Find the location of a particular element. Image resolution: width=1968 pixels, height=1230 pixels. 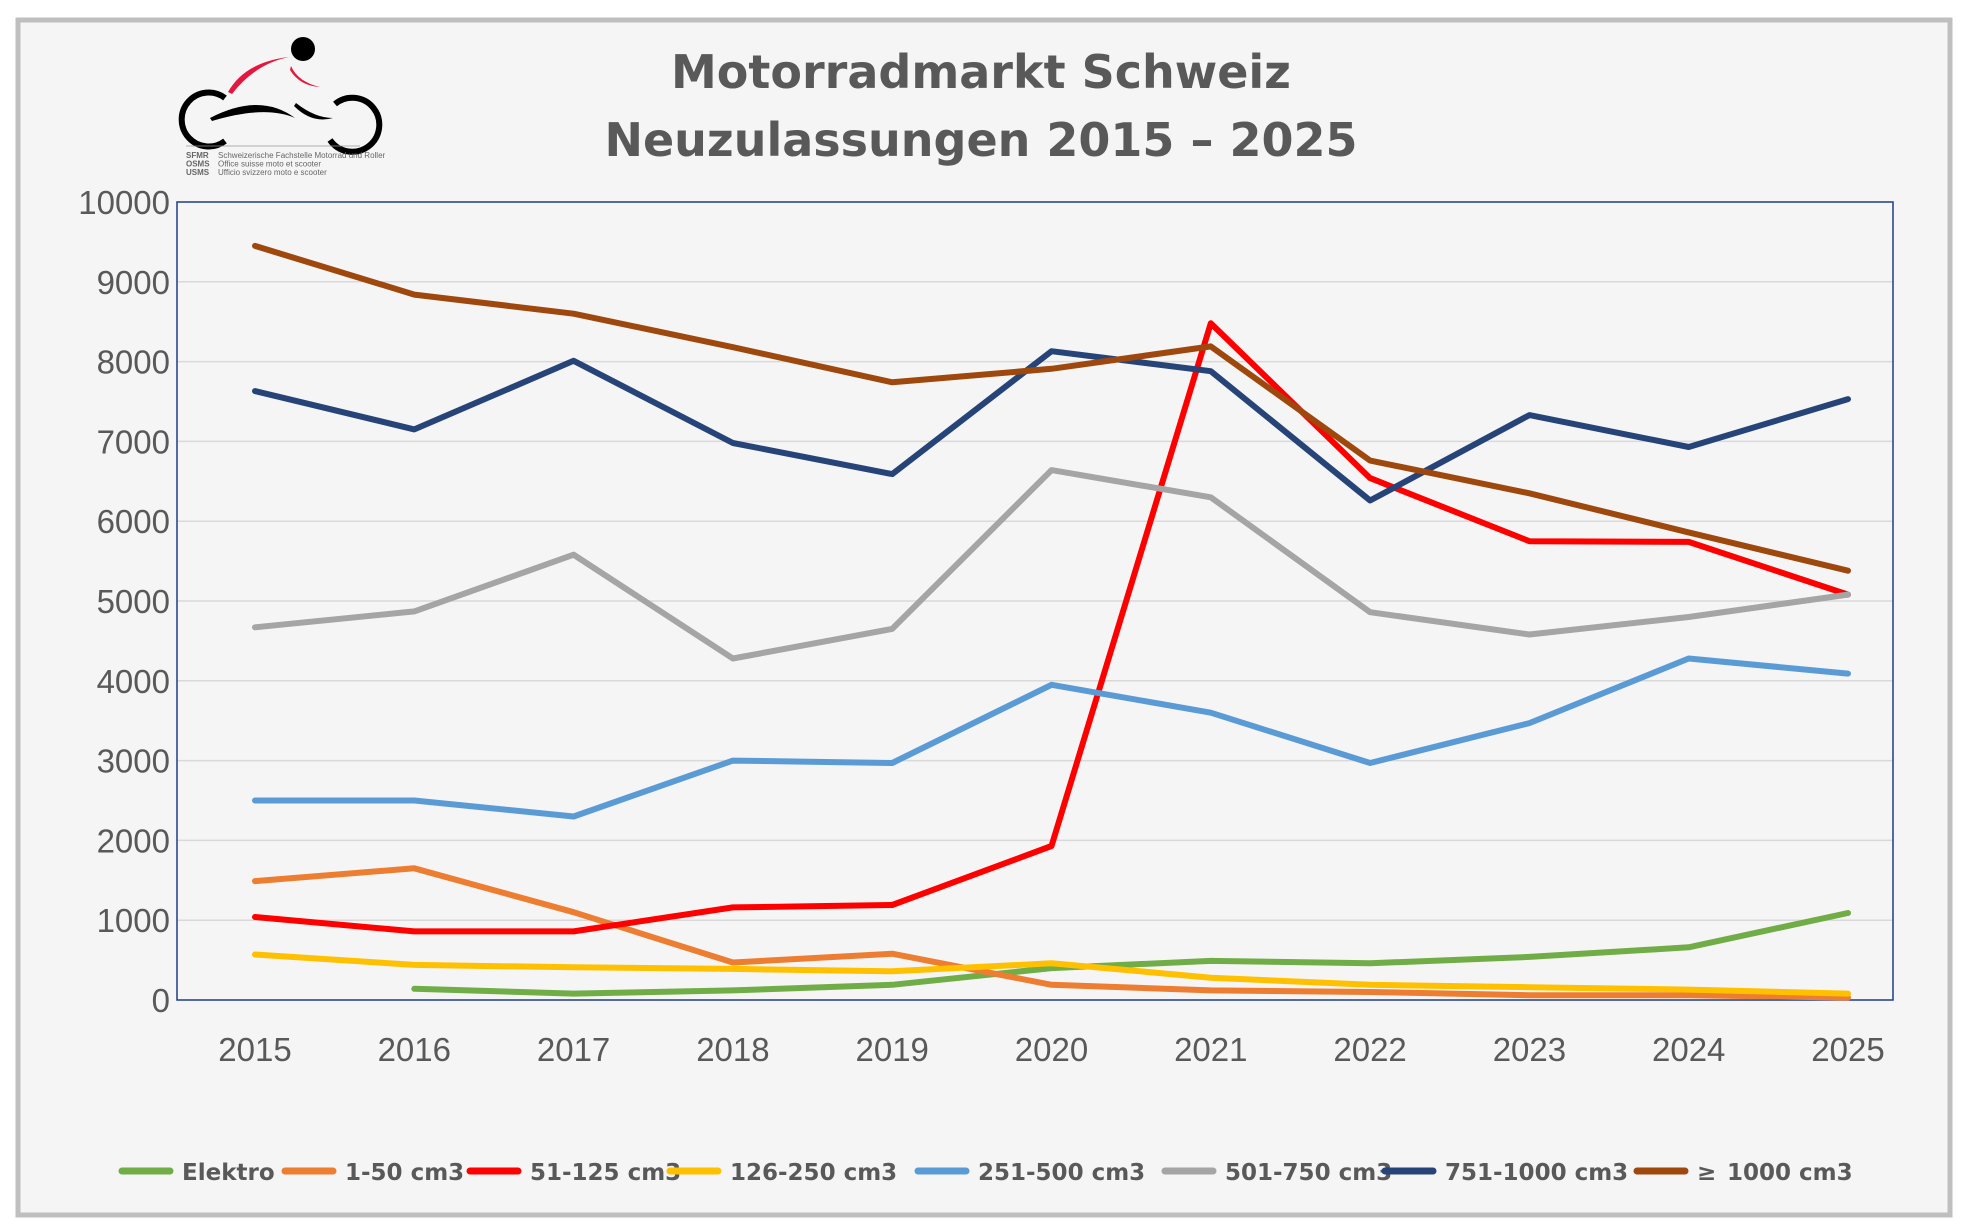

legend-item: 126-250 cm3 is located at coordinates (781, 1173).